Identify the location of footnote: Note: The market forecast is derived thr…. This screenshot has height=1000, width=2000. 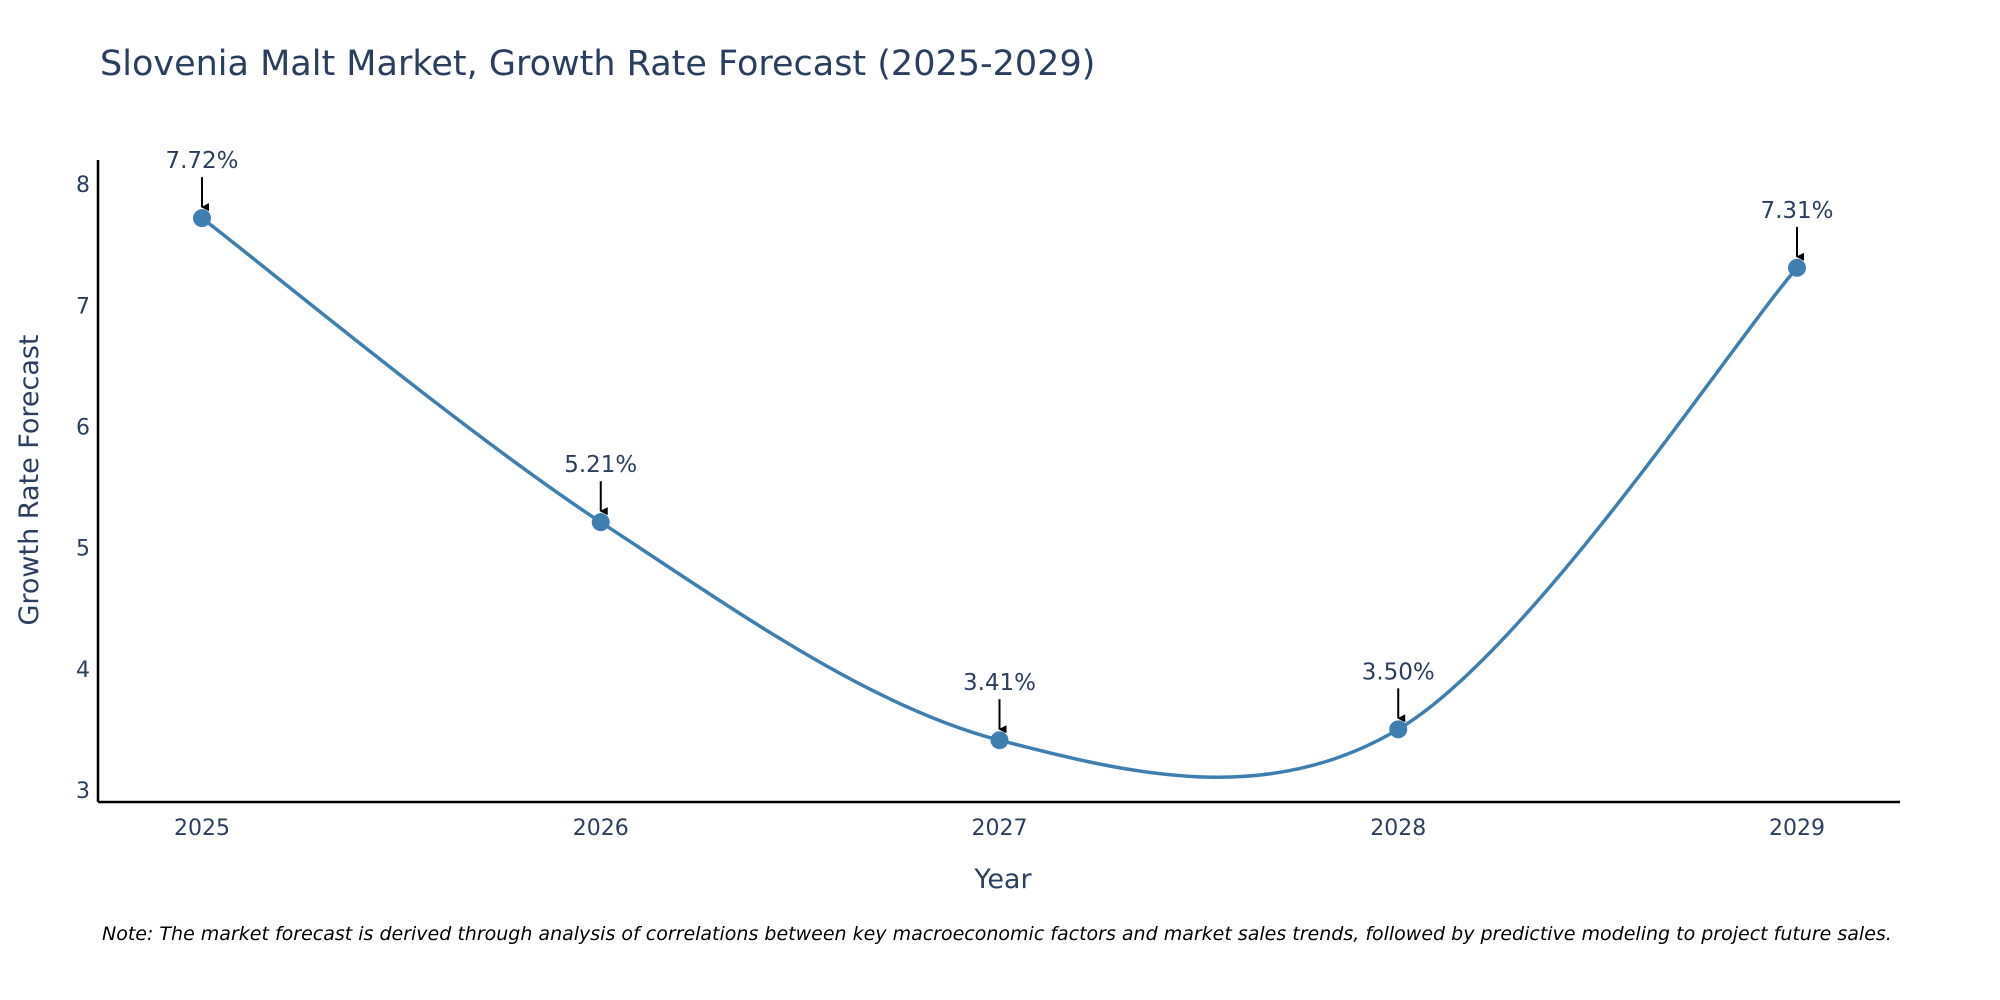
(997, 934).